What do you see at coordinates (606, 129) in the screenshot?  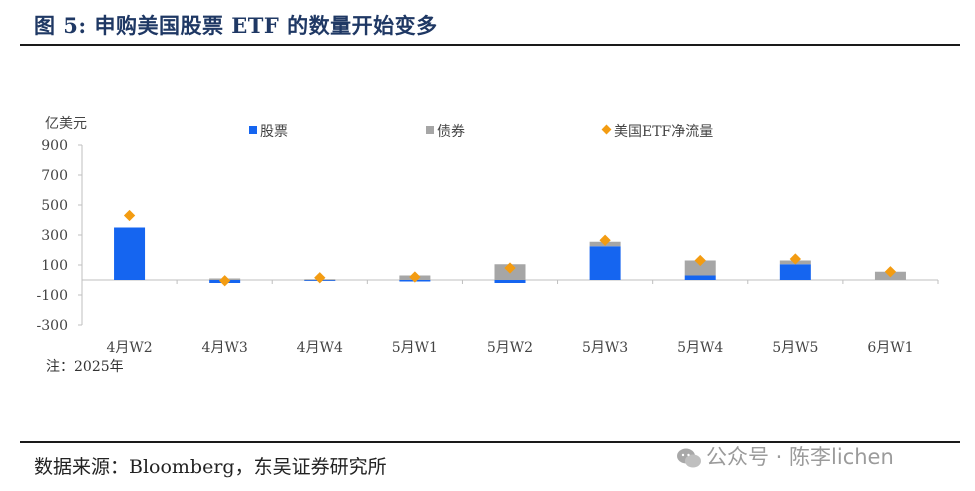 I see `legend-swatch-net` at bounding box center [606, 129].